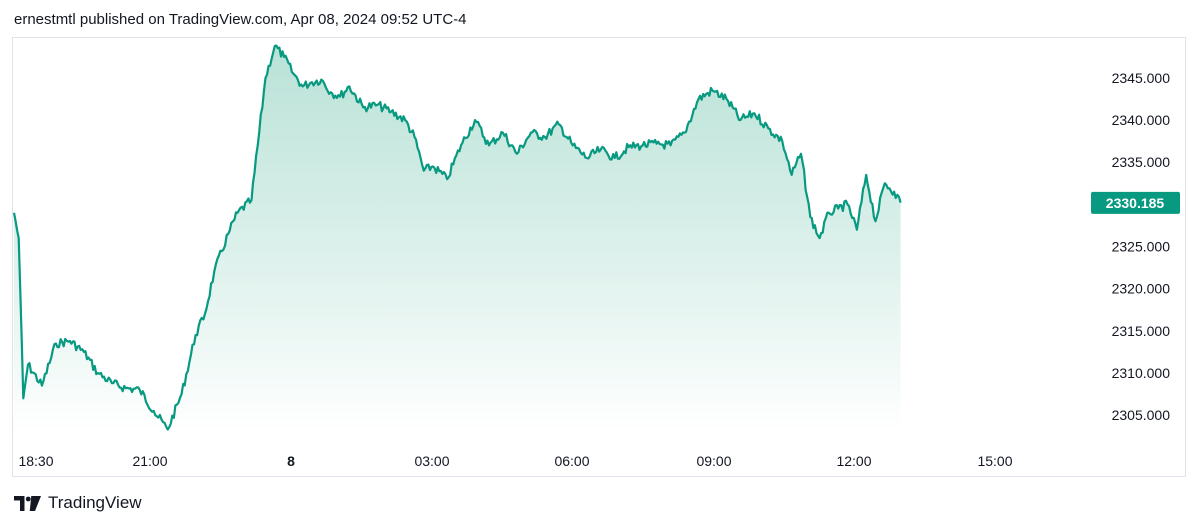 Image resolution: width=1200 pixels, height=527 pixels. I want to click on y-tick-label: 2320.000, so click(1141, 289).